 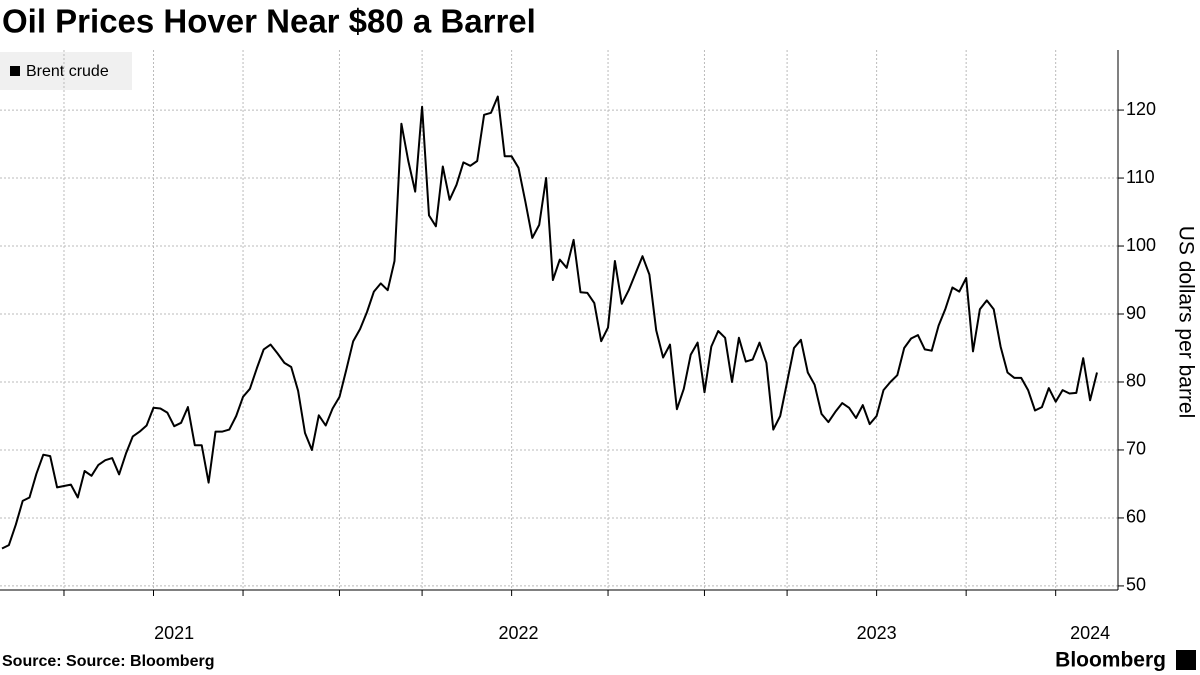 What do you see at coordinates (877, 633) in the screenshot?
I see `x-tick-label: 2023` at bounding box center [877, 633].